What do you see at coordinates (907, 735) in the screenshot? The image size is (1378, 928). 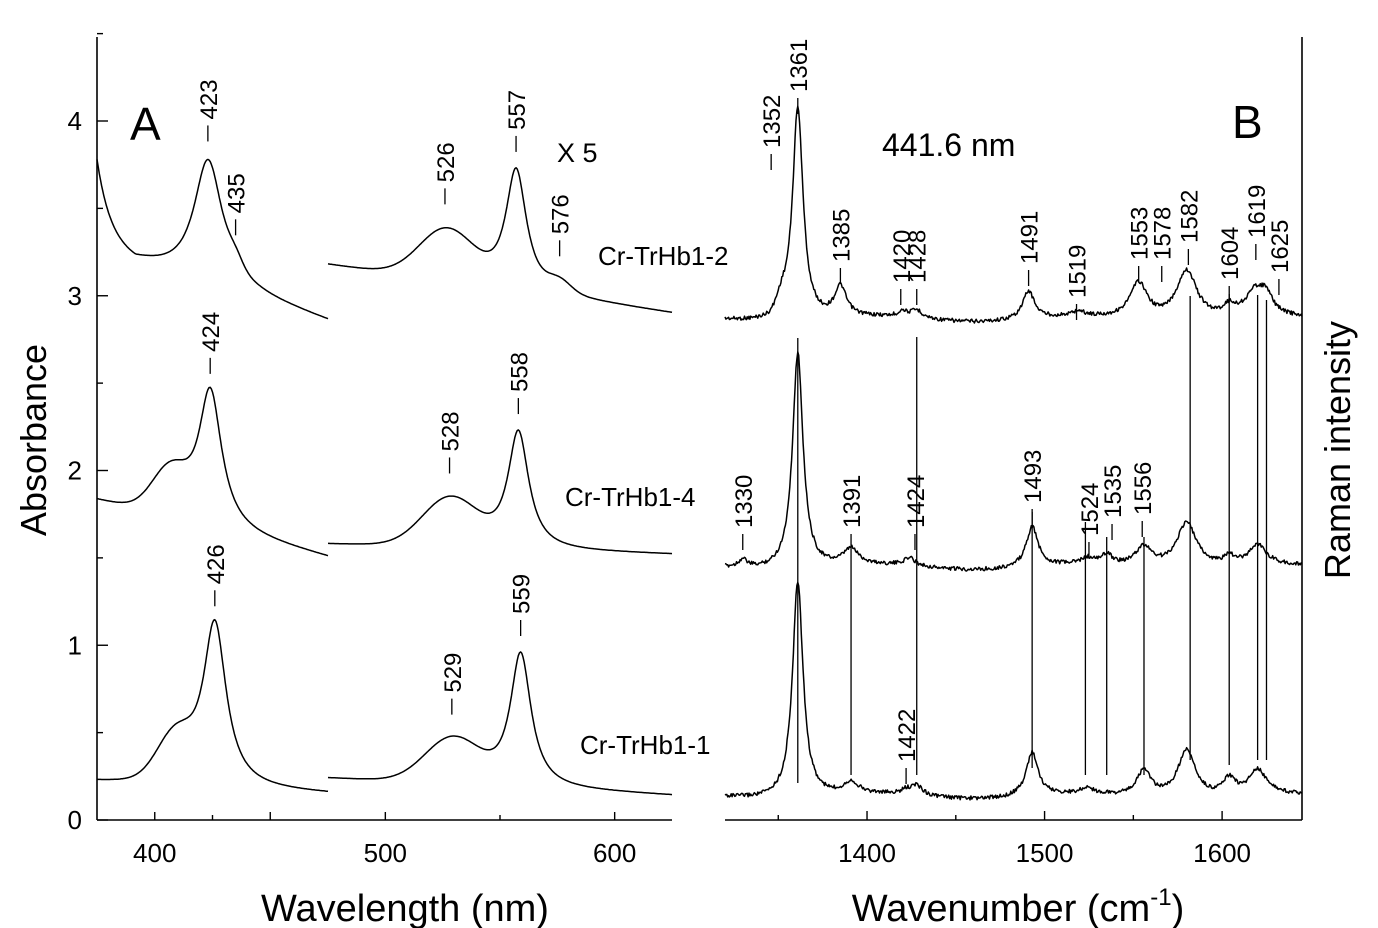 I see `band-label: 1422` at bounding box center [907, 735].